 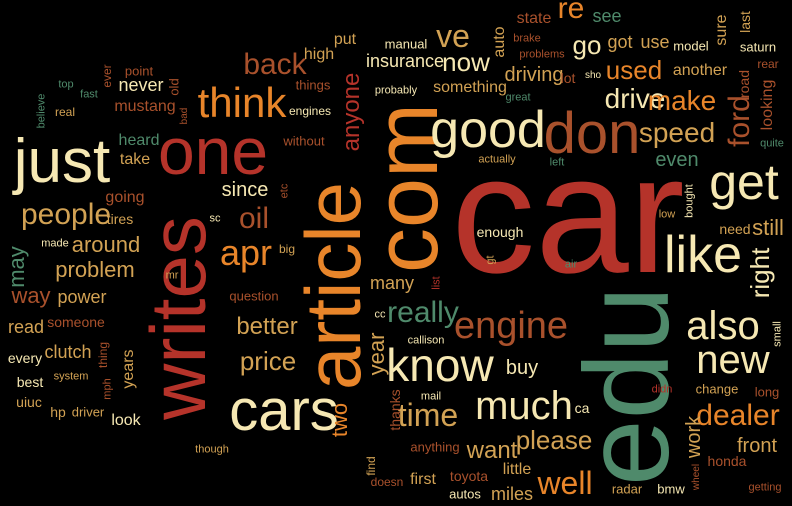 I want to click on word-read: read, so click(x=26, y=327).